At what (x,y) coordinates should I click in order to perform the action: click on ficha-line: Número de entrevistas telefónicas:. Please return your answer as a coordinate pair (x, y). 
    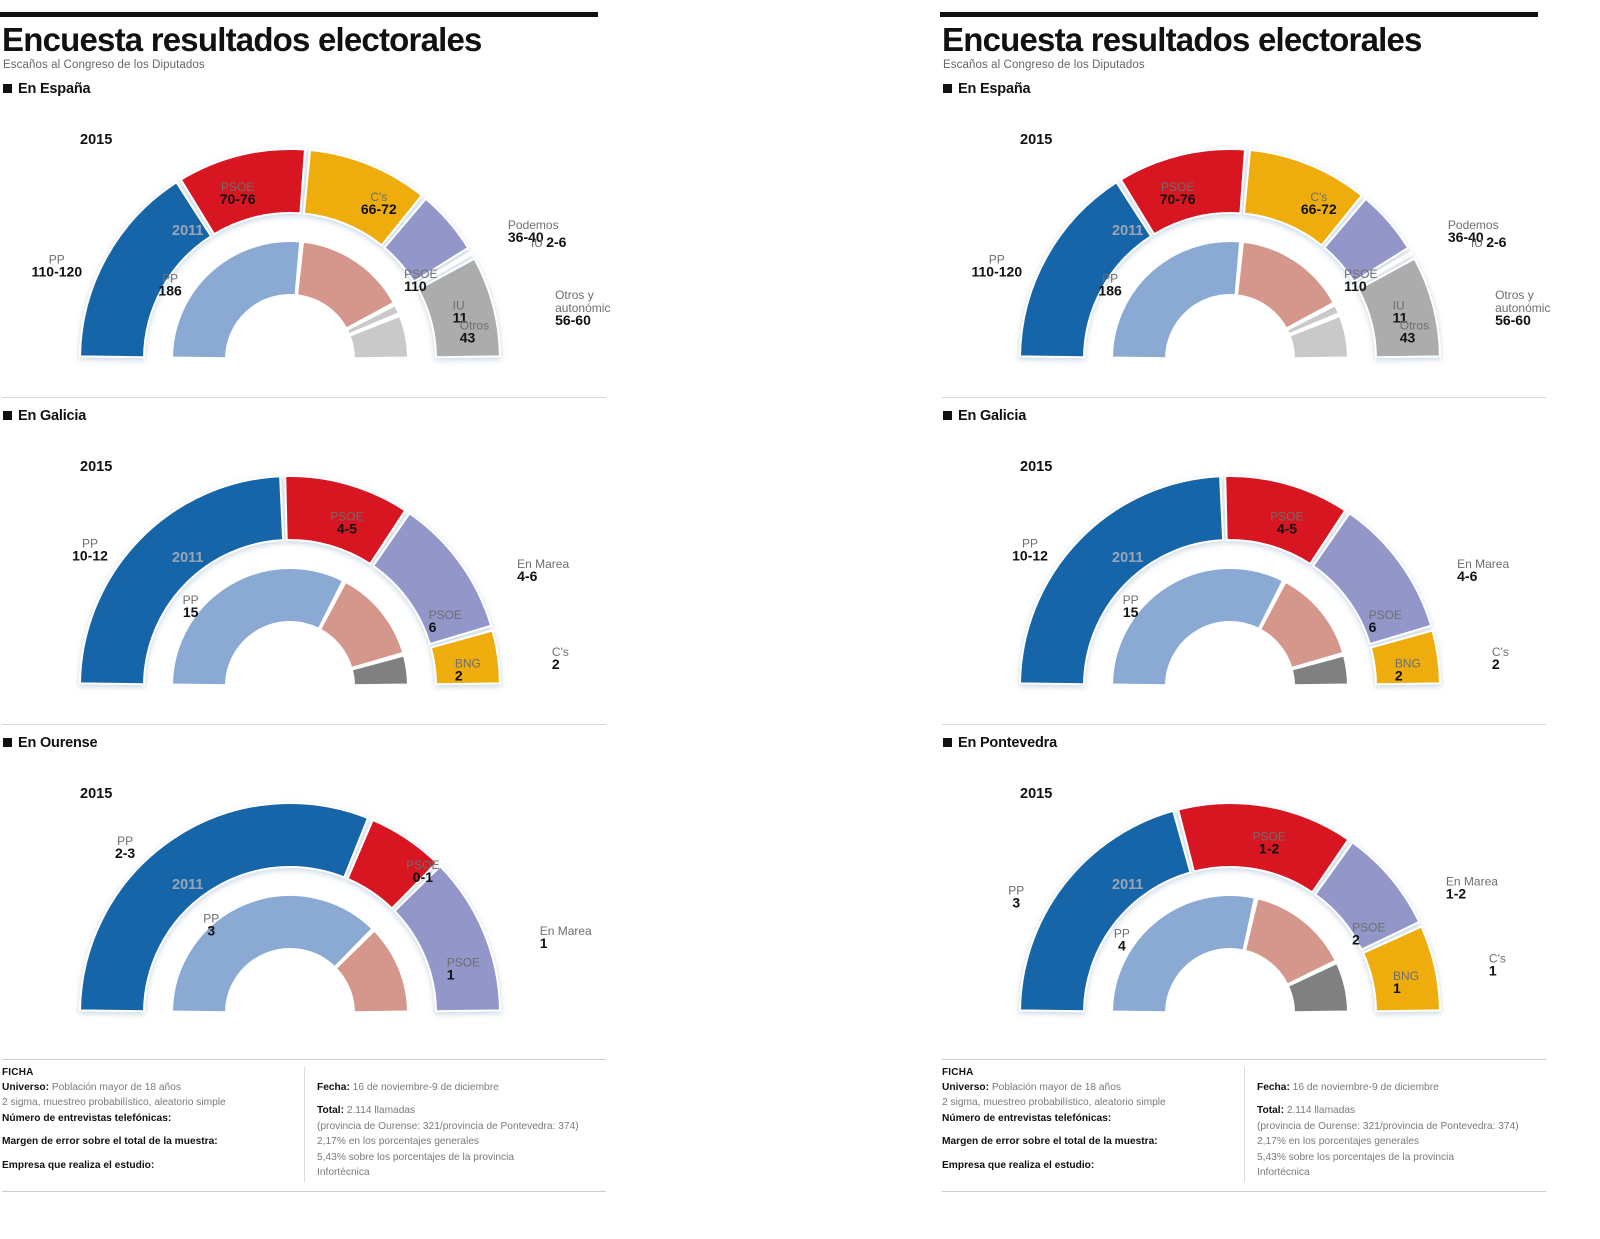
    Looking at the image, I should click on (1089, 1119).